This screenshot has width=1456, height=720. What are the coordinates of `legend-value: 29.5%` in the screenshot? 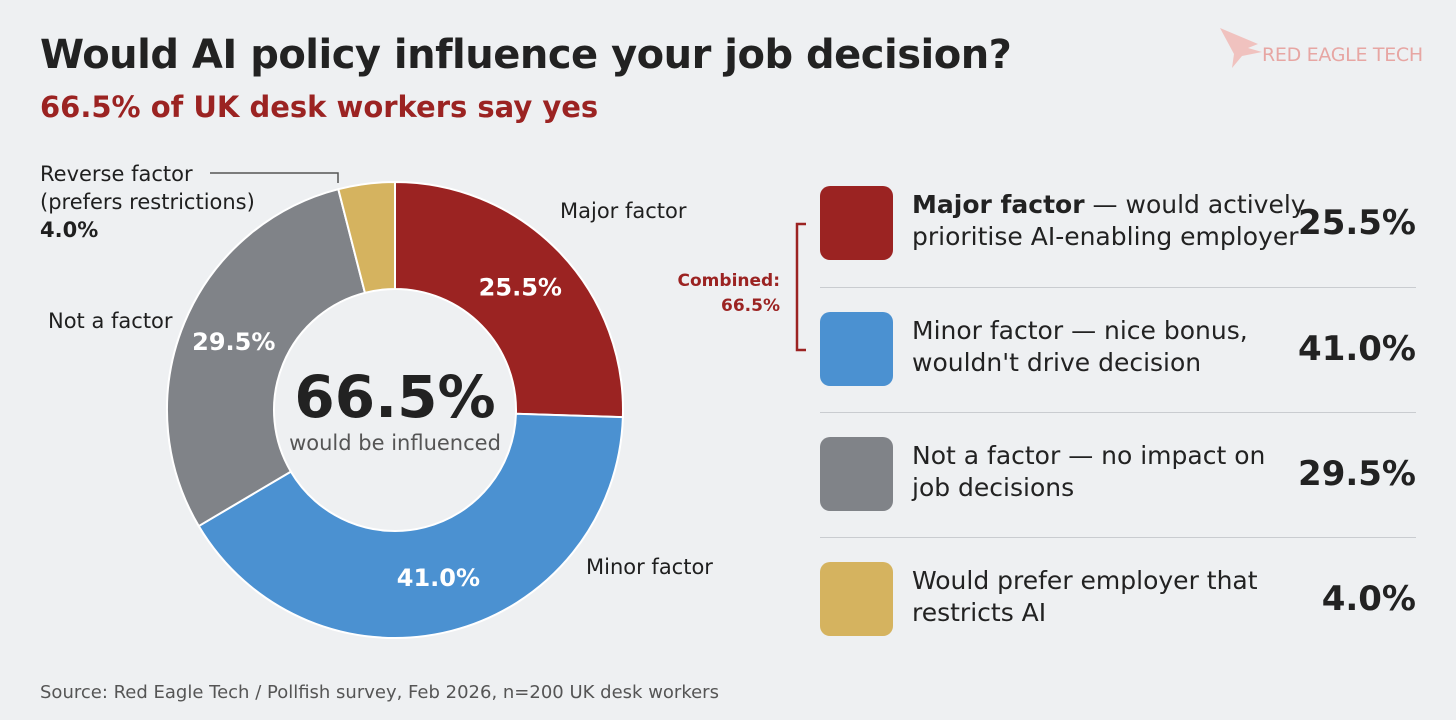 It's located at (1357, 474).